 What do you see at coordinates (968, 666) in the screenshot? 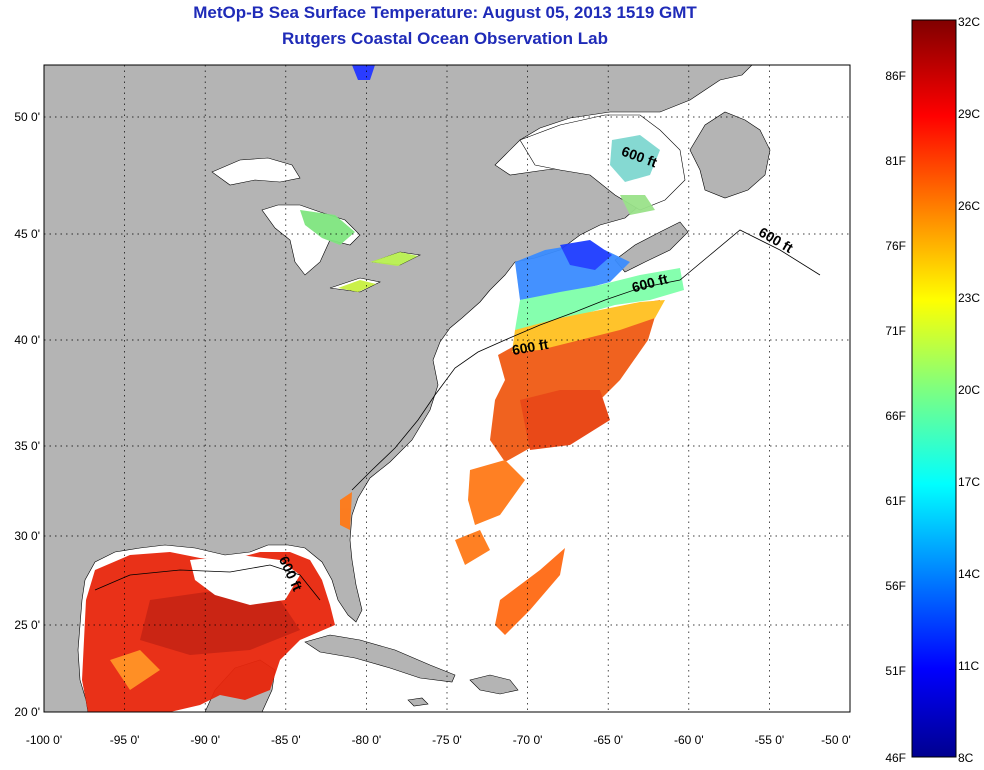
I see `colorbar-c-label: 11C` at bounding box center [968, 666].